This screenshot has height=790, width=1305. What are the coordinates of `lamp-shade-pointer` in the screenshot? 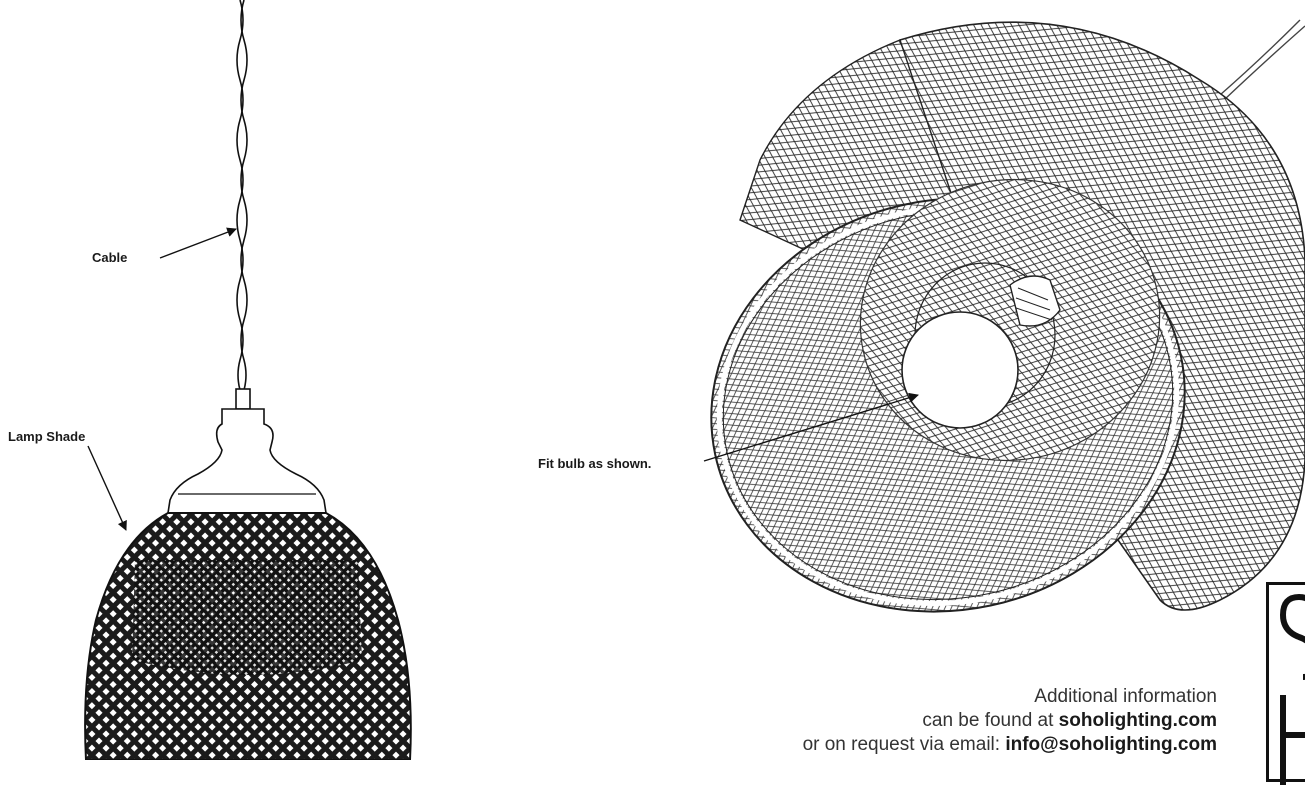 It's located at (107, 488).